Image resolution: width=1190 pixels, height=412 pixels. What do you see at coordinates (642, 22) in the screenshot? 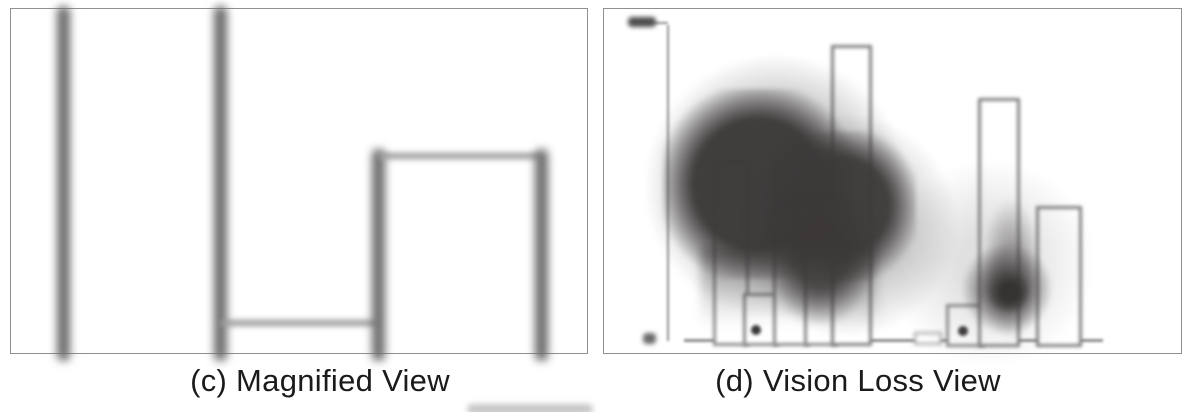
I see `y-axis-top-label-smudge` at bounding box center [642, 22].